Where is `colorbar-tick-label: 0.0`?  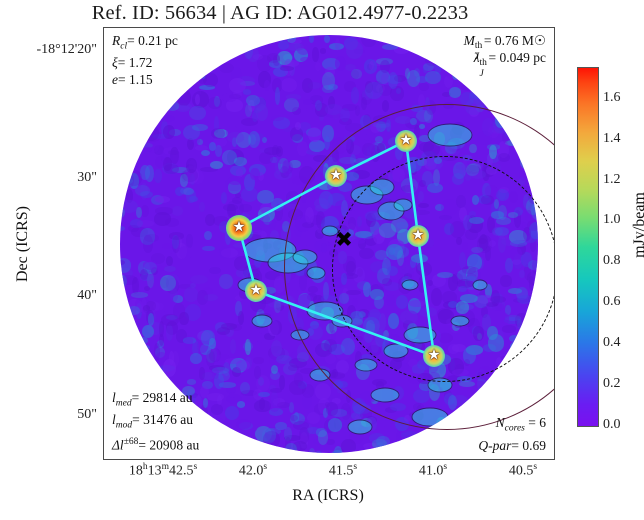
colorbar-tick-label: 0.0 is located at coordinates (612, 424).